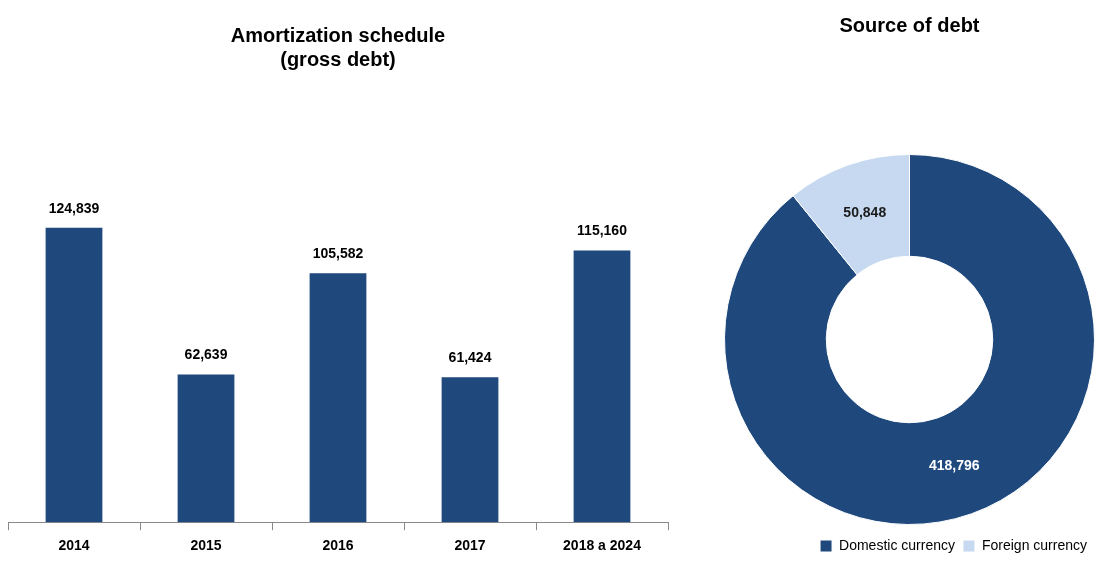  What do you see at coordinates (897, 544) in the screenshot?
I see `legend-label: Domestic currency` at bounding box center [897, 544].